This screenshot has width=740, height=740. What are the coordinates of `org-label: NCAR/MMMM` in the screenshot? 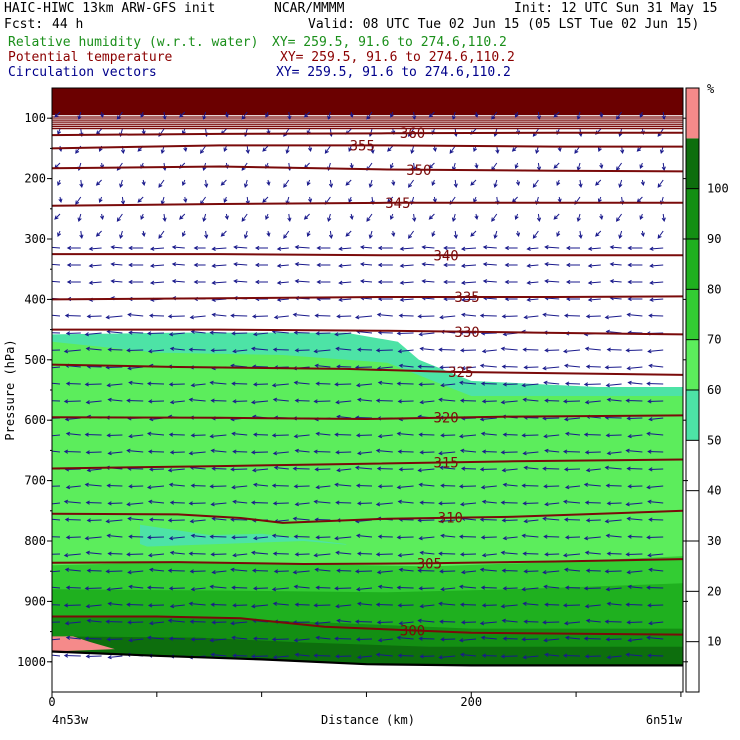 It's located at (309, 8).